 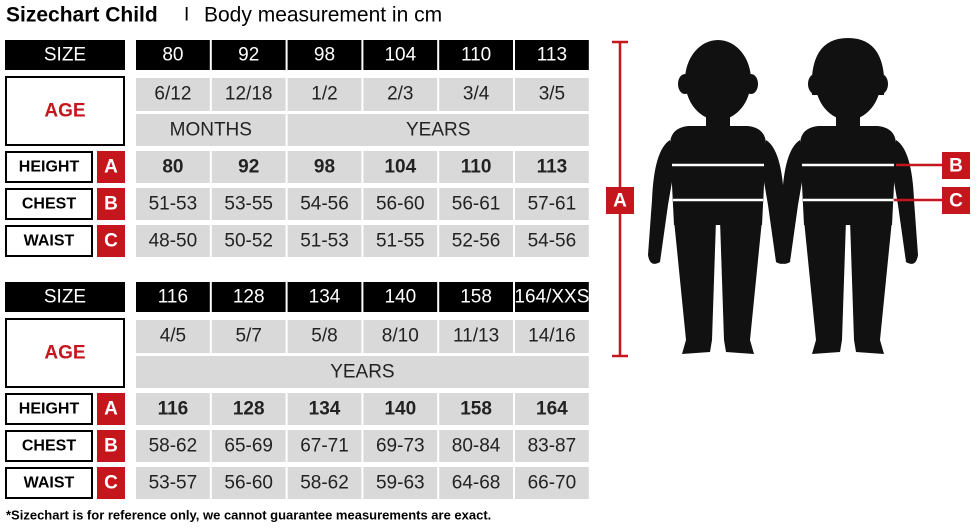 I want to click on value: 140, so click(x=400, y=409).